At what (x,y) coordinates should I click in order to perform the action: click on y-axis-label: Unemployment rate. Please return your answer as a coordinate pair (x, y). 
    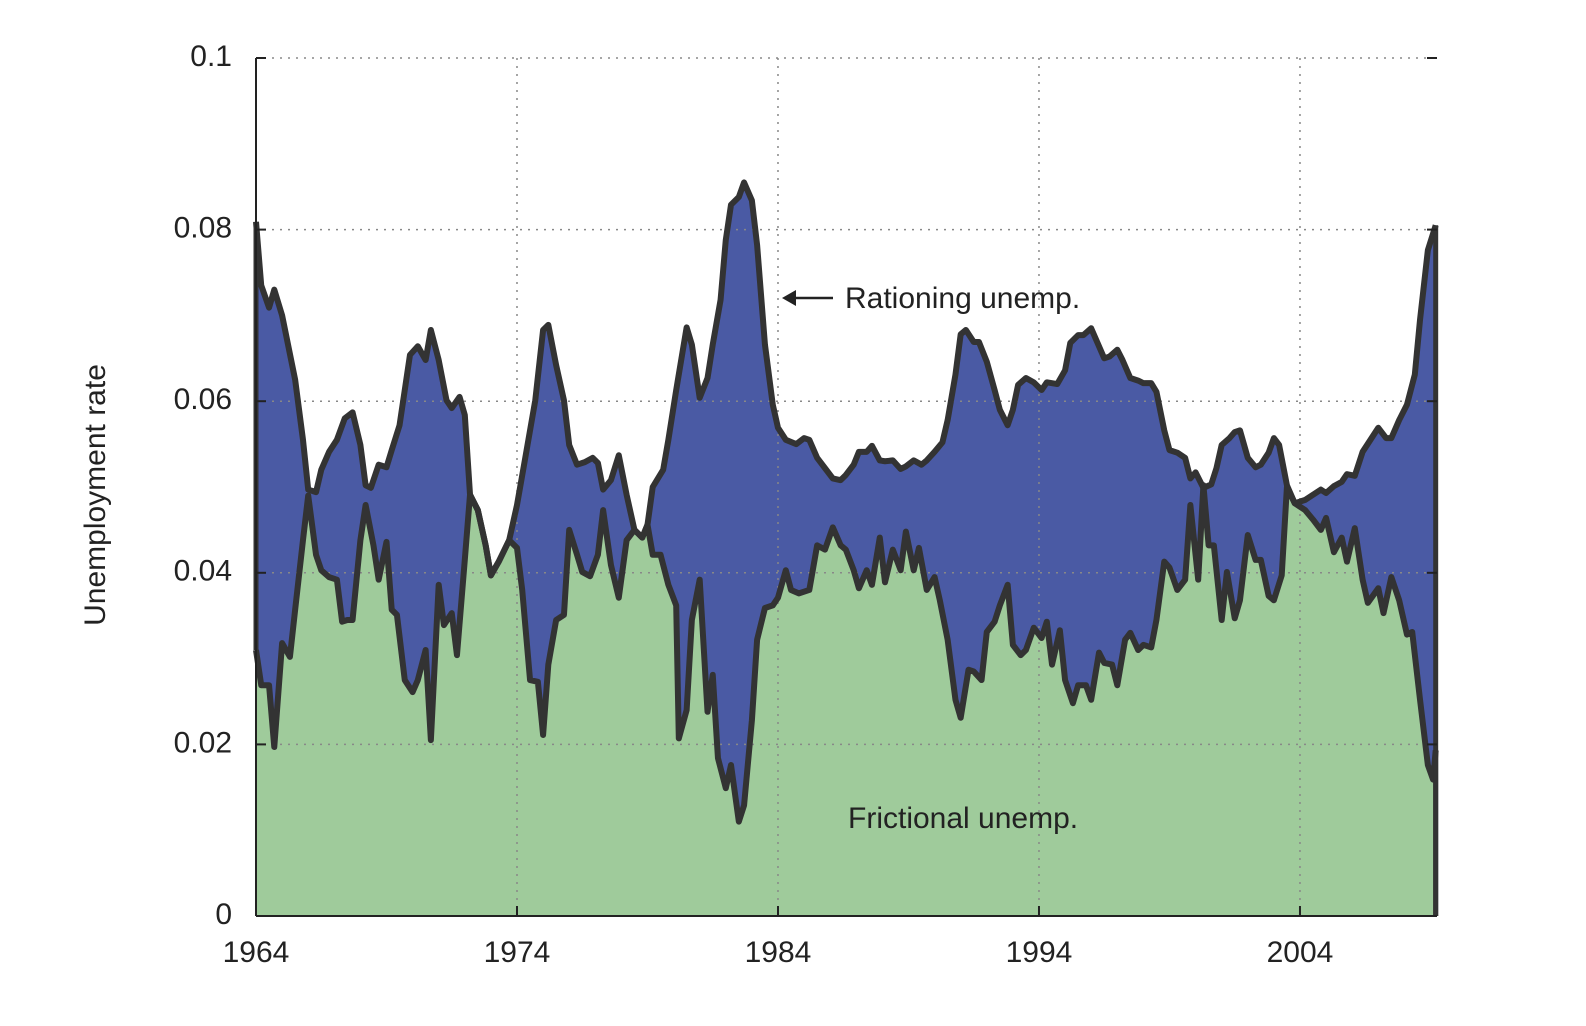
    Looking at the image, I should click on (95, 495).